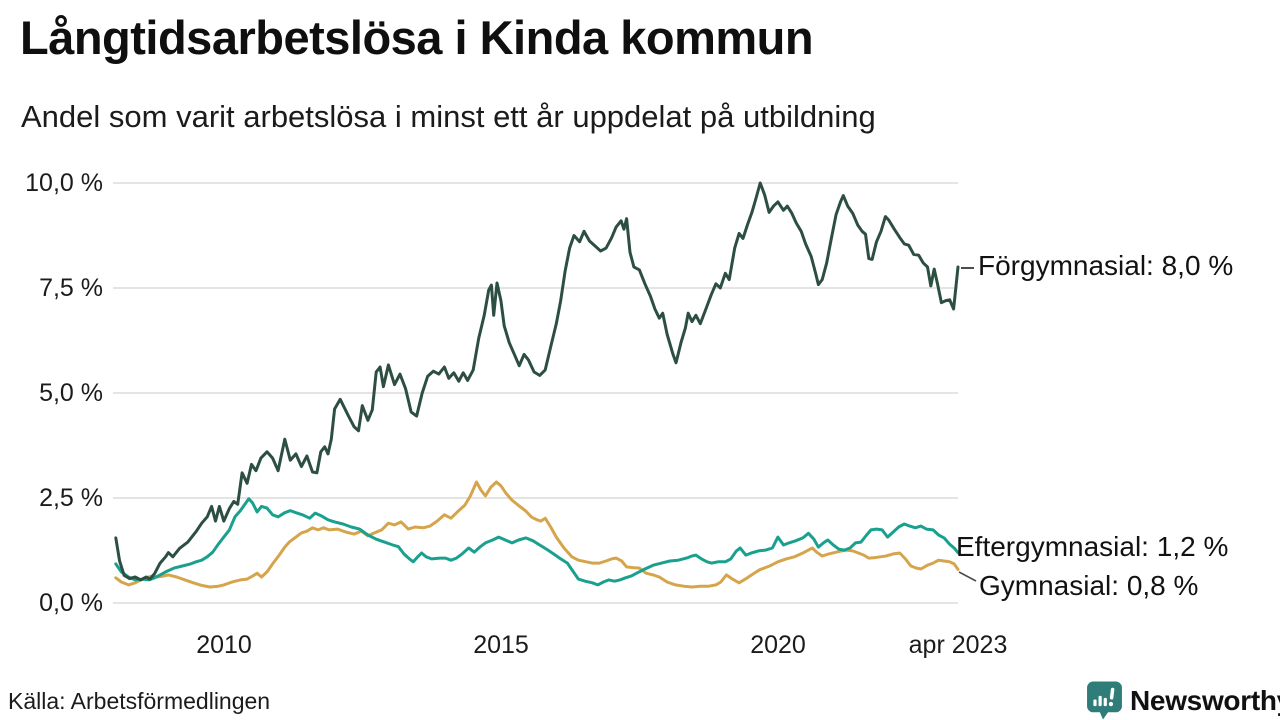 The width and height of the screenshot is (1280, 720). What do you see at coordinates (501, 645) in the screenshot?
I see `x-axis-tick-label: 2015` at bounding box center [501, 645].